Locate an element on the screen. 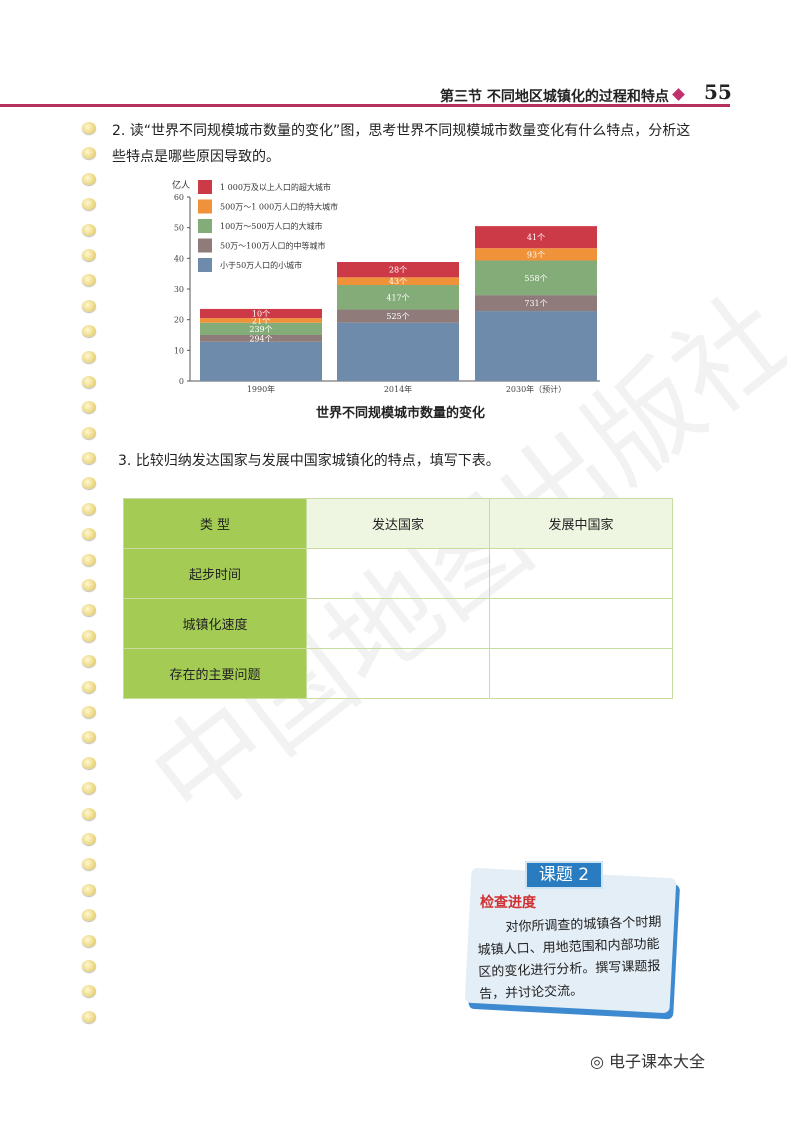  data-label: 10个 is located at coordinates (261, 314).